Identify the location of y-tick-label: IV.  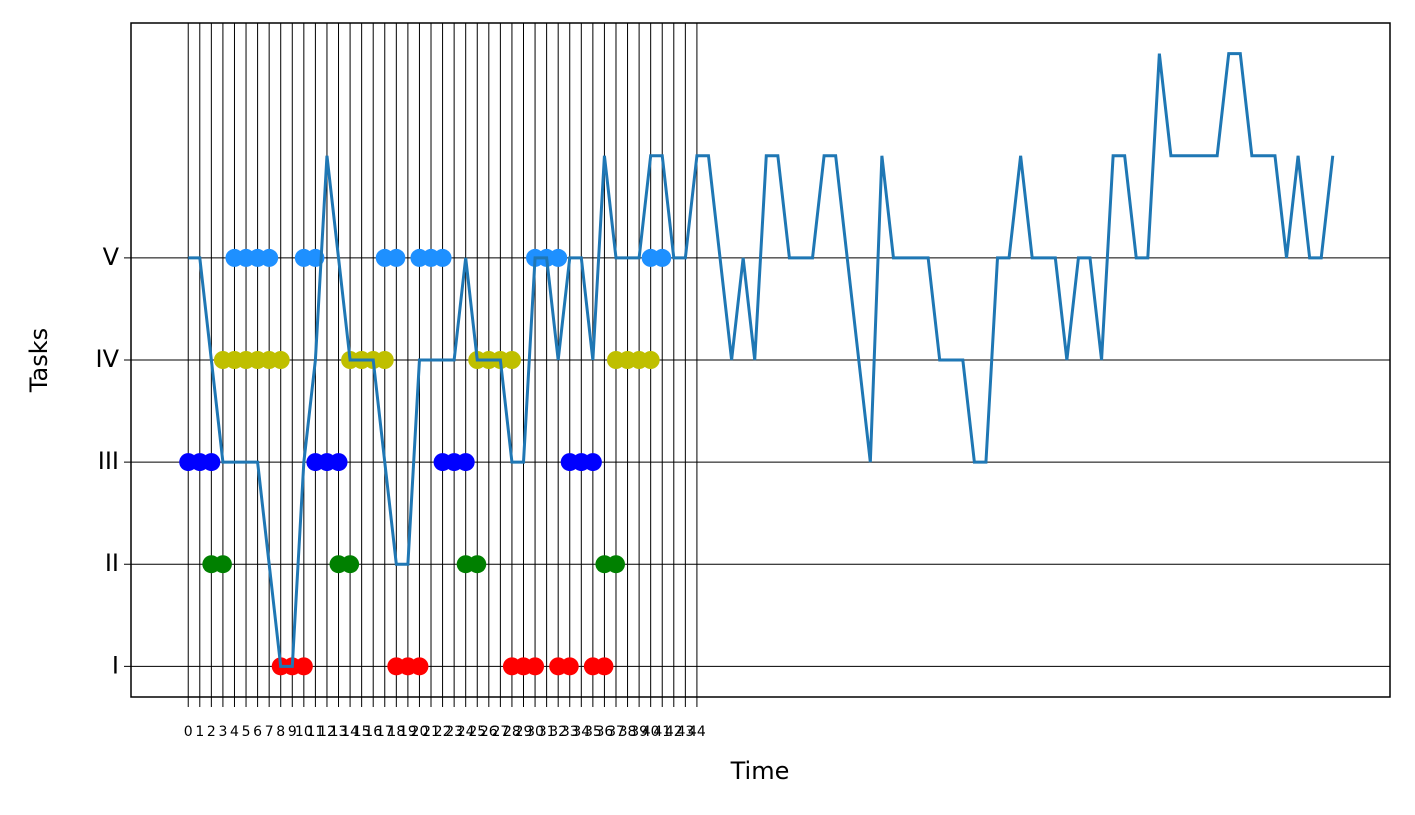
(108, 359).